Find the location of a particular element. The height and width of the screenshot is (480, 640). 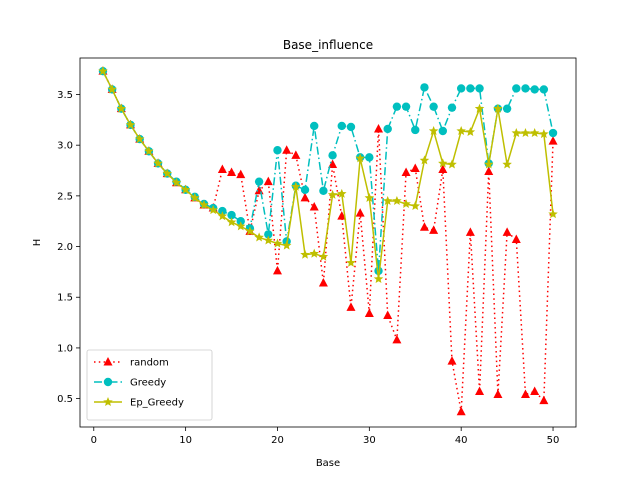

legend-entry-ep-greedy: Ep_Greedy is located at coordinates (139, 403).